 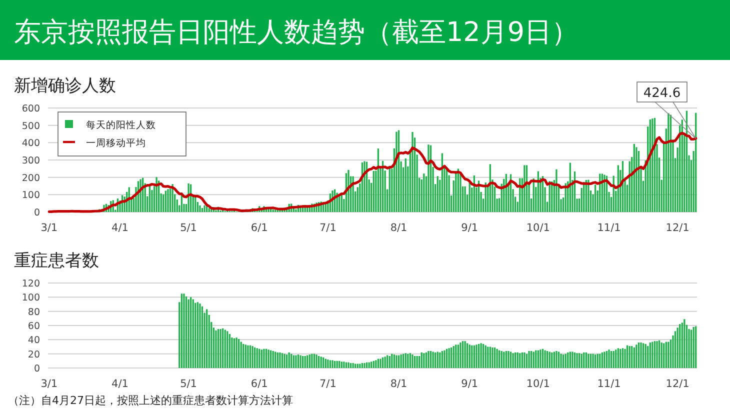 I want to click on y-tick-label: 80, so click(x=34, y=312).